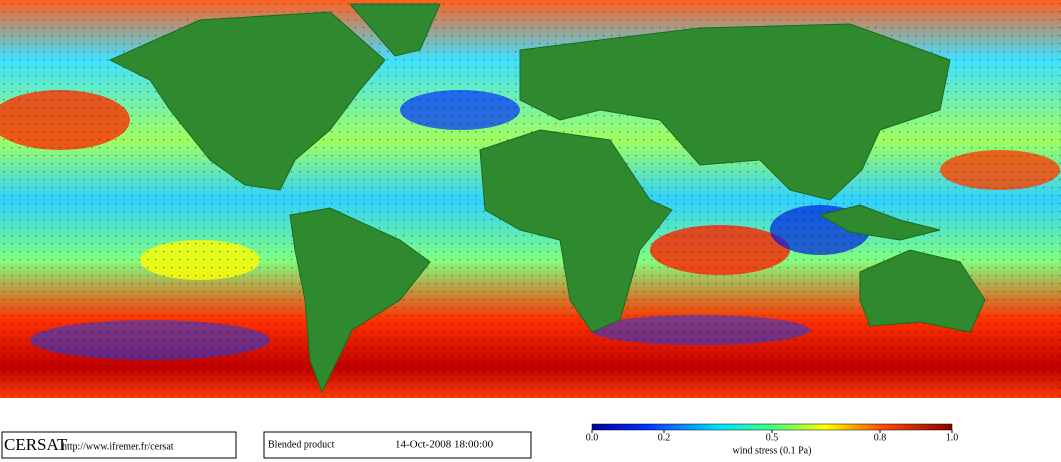 This screenshot has height=462, width=1061. Describe the element at coordinates (772, 450) in the screenshot. I see `colorbar-label: wind stress (0.1 Pa)` at that location.